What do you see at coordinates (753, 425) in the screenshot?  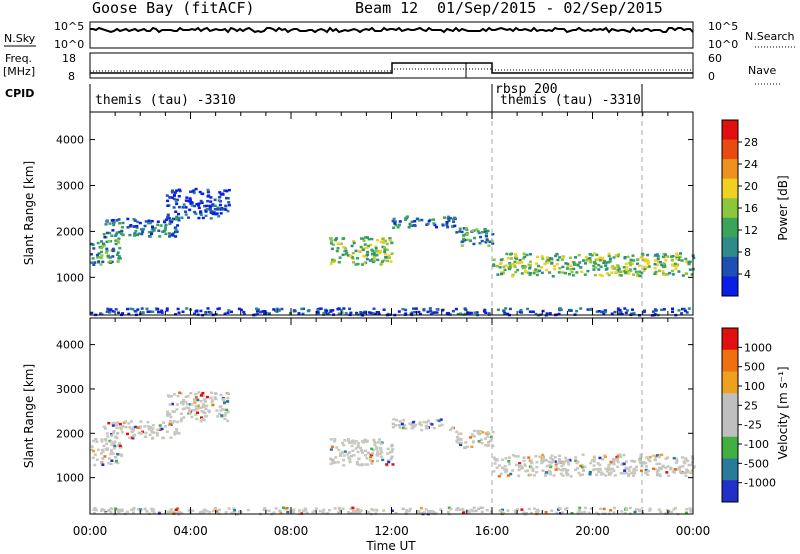 I see `colorbar-tick-label: -25` at bounding box center [753, 425].